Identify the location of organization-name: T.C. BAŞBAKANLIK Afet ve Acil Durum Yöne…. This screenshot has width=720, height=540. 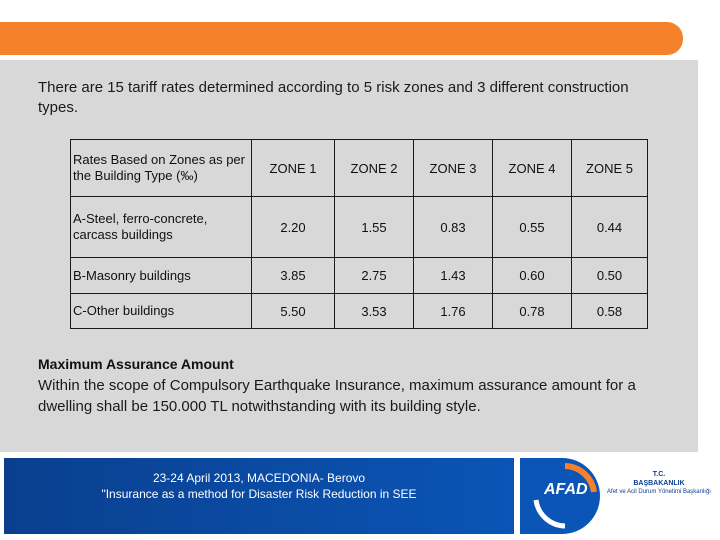
(659, 483).